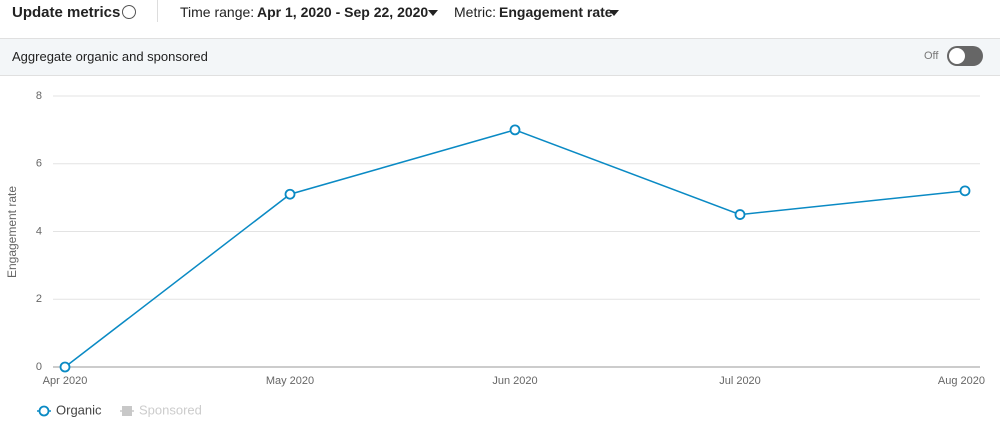  Describe the element at coordinates (961, 381) in the screenshot. I see `x-tick-label: Aug 2020` at that location.